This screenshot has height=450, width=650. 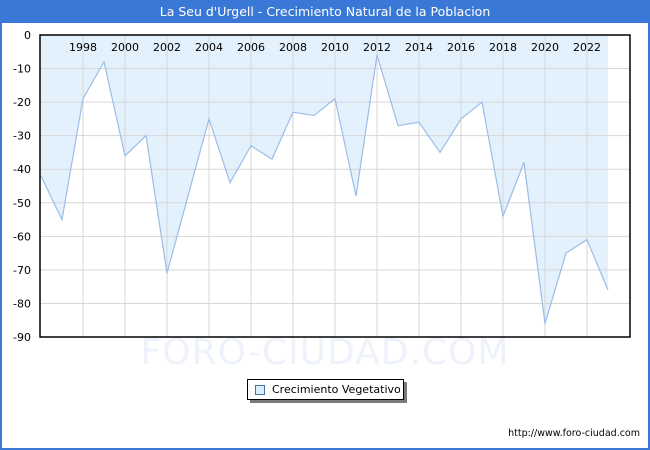 What do you see at coordinates (377, 47) in the screenshot?
I see `x-tick-label: 2012` at bounding box center [377, 47].